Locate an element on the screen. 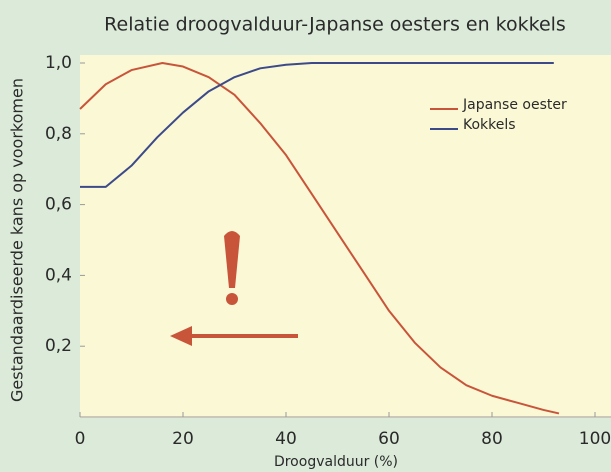  y-tick-label: 0,8 is located at coordinates (58, 134).